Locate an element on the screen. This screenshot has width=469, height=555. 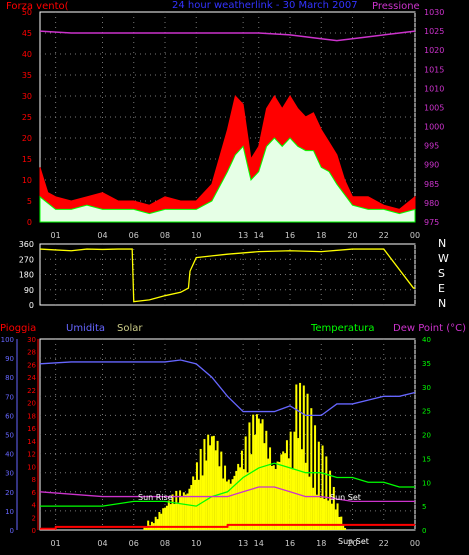
wind-panel-x-tick: 22 is located at coordinates (384, 235).